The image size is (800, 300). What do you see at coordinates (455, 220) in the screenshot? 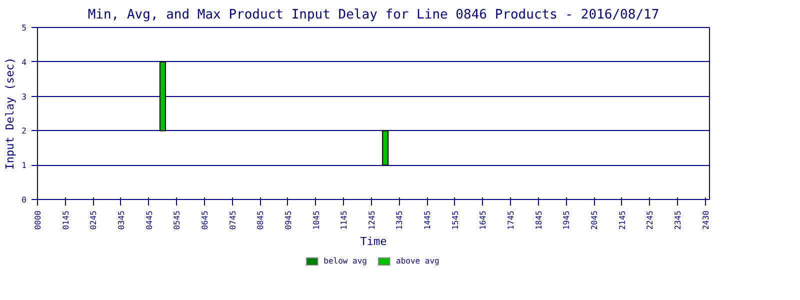
I see `x-tick-label: 1545` at bounding box center [455, 220].